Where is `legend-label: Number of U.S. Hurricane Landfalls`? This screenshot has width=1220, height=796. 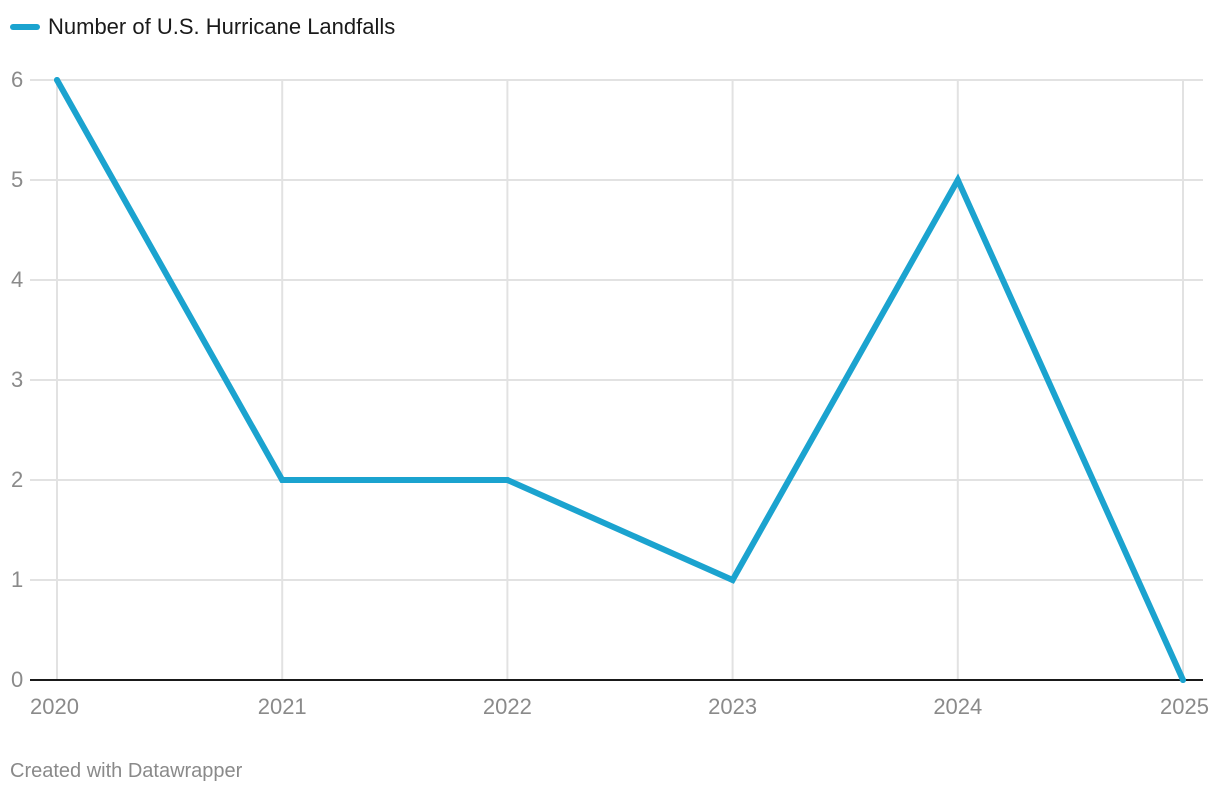
legend-label: Number of U.S. Hurricane Landfalls is located at coordinates (222, 26).